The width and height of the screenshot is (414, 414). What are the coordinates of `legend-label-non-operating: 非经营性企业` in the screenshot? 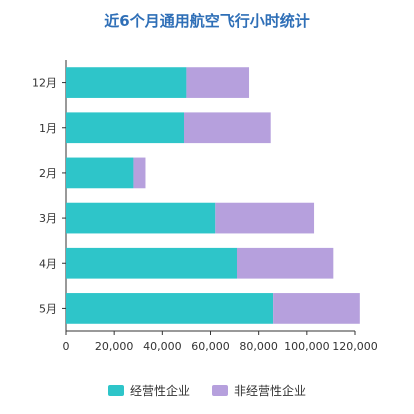 It's located at (270, 391).